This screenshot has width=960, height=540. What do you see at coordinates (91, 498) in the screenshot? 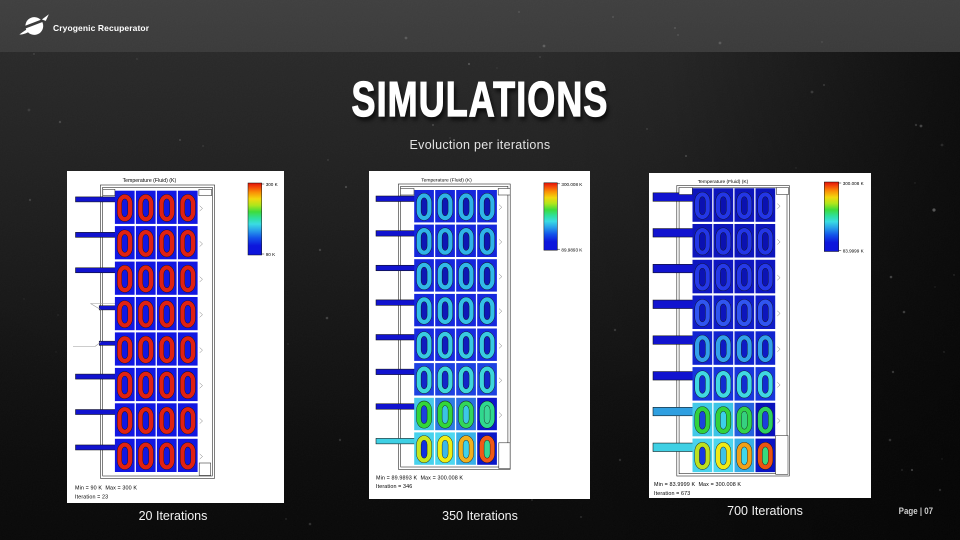
I see `svg-text: Iteration = 23` at bounding box center [91, 498].